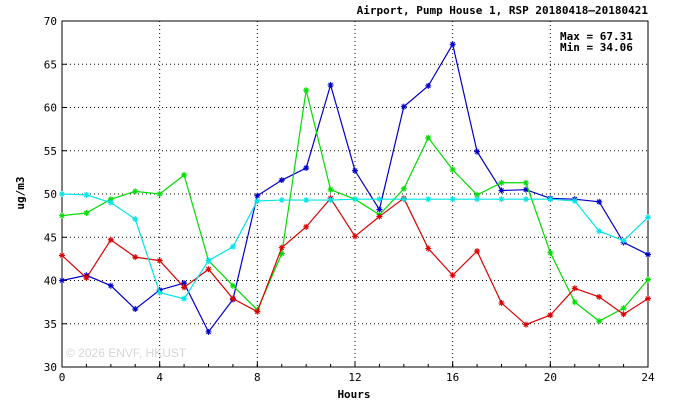 This screenshot has height=409, width=674. What do you see at coordinates (126, 353) in the screenshot?
I see `watermark: © 2026 ENVF, HKUST` at bounding box center [126, 353].